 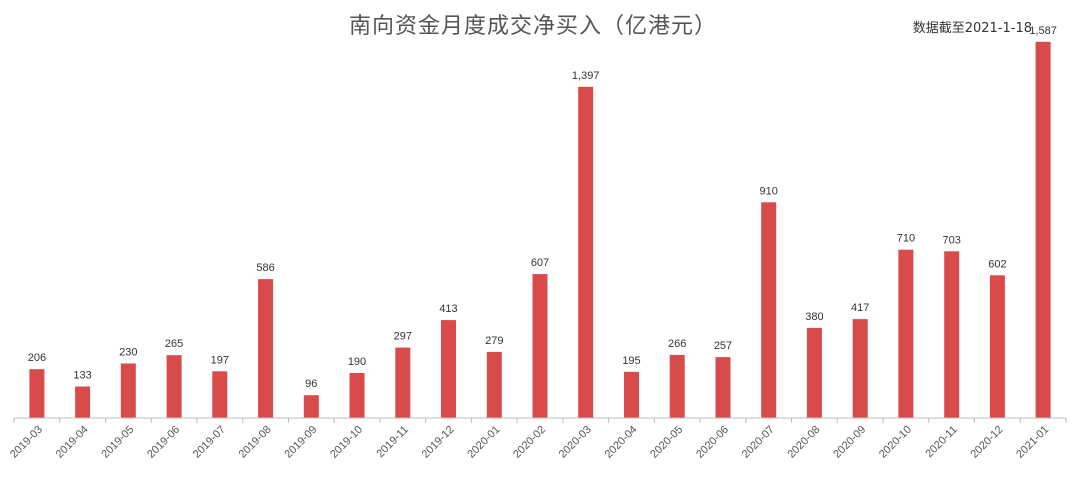 What do you see at coordinates (803, 442) in the screenshot?
I see `x-tick-label-2020-08: 2020-08` at bounding box center [803, 442].